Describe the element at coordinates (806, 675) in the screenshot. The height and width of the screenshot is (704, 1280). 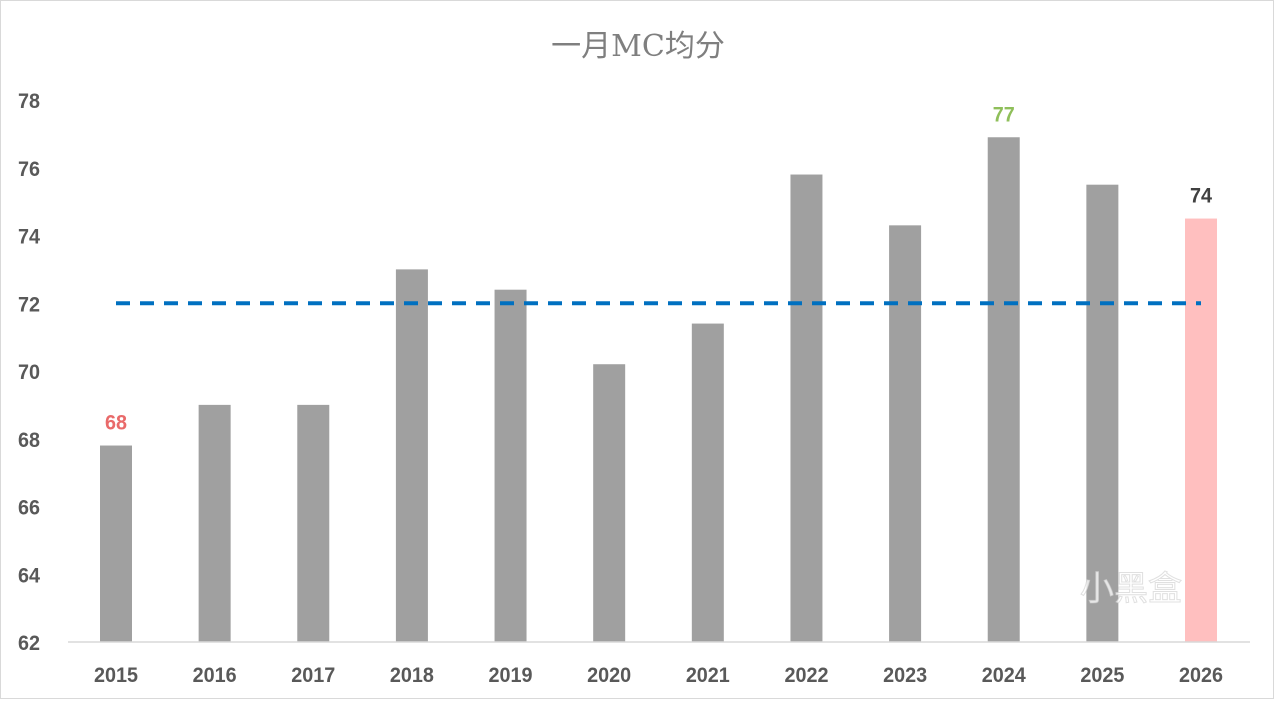
I see `x-tick-label: 2022` at that location.